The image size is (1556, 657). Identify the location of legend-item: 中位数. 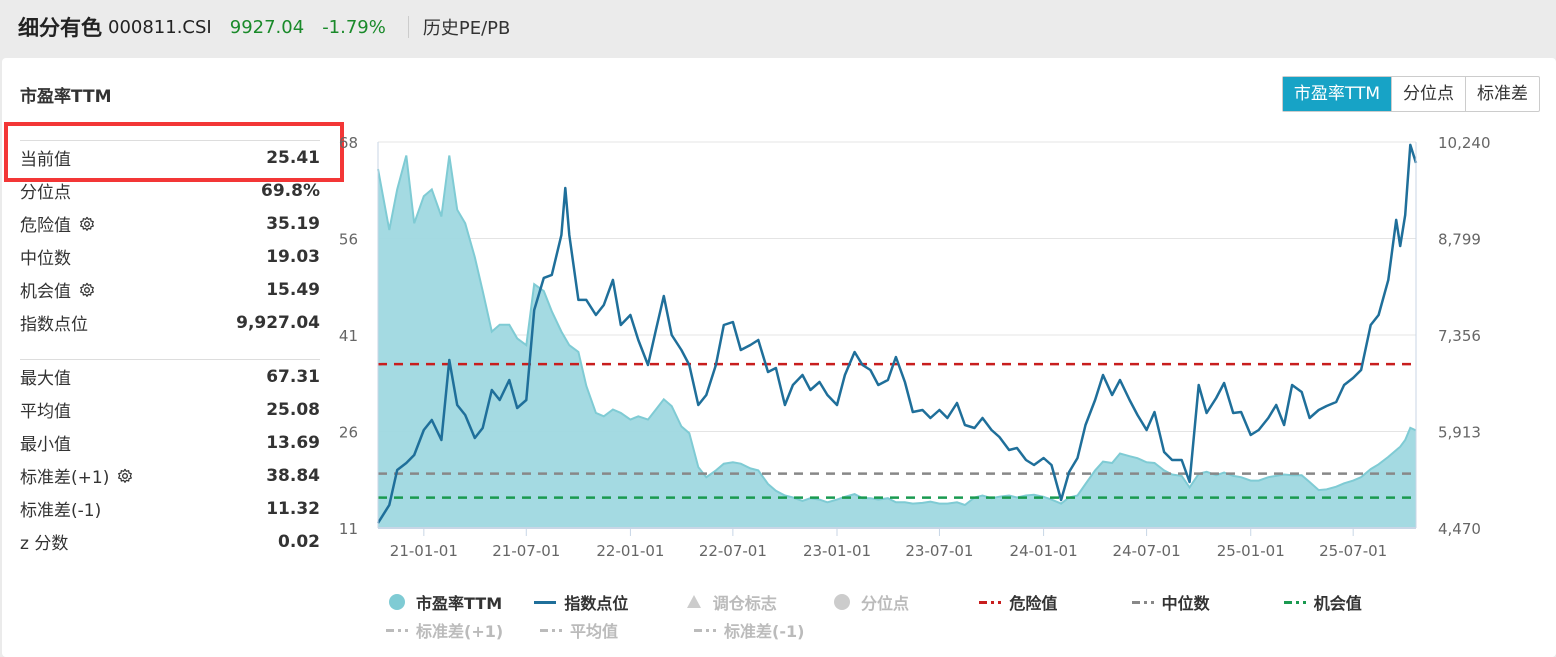
(1207, 602).